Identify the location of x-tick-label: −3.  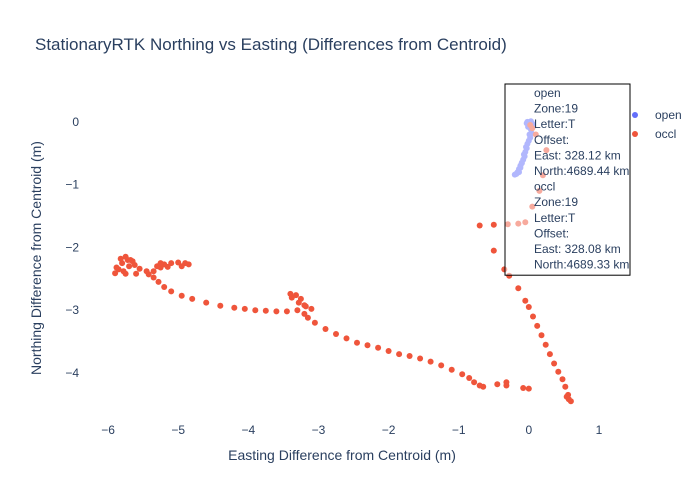
(319, 430).